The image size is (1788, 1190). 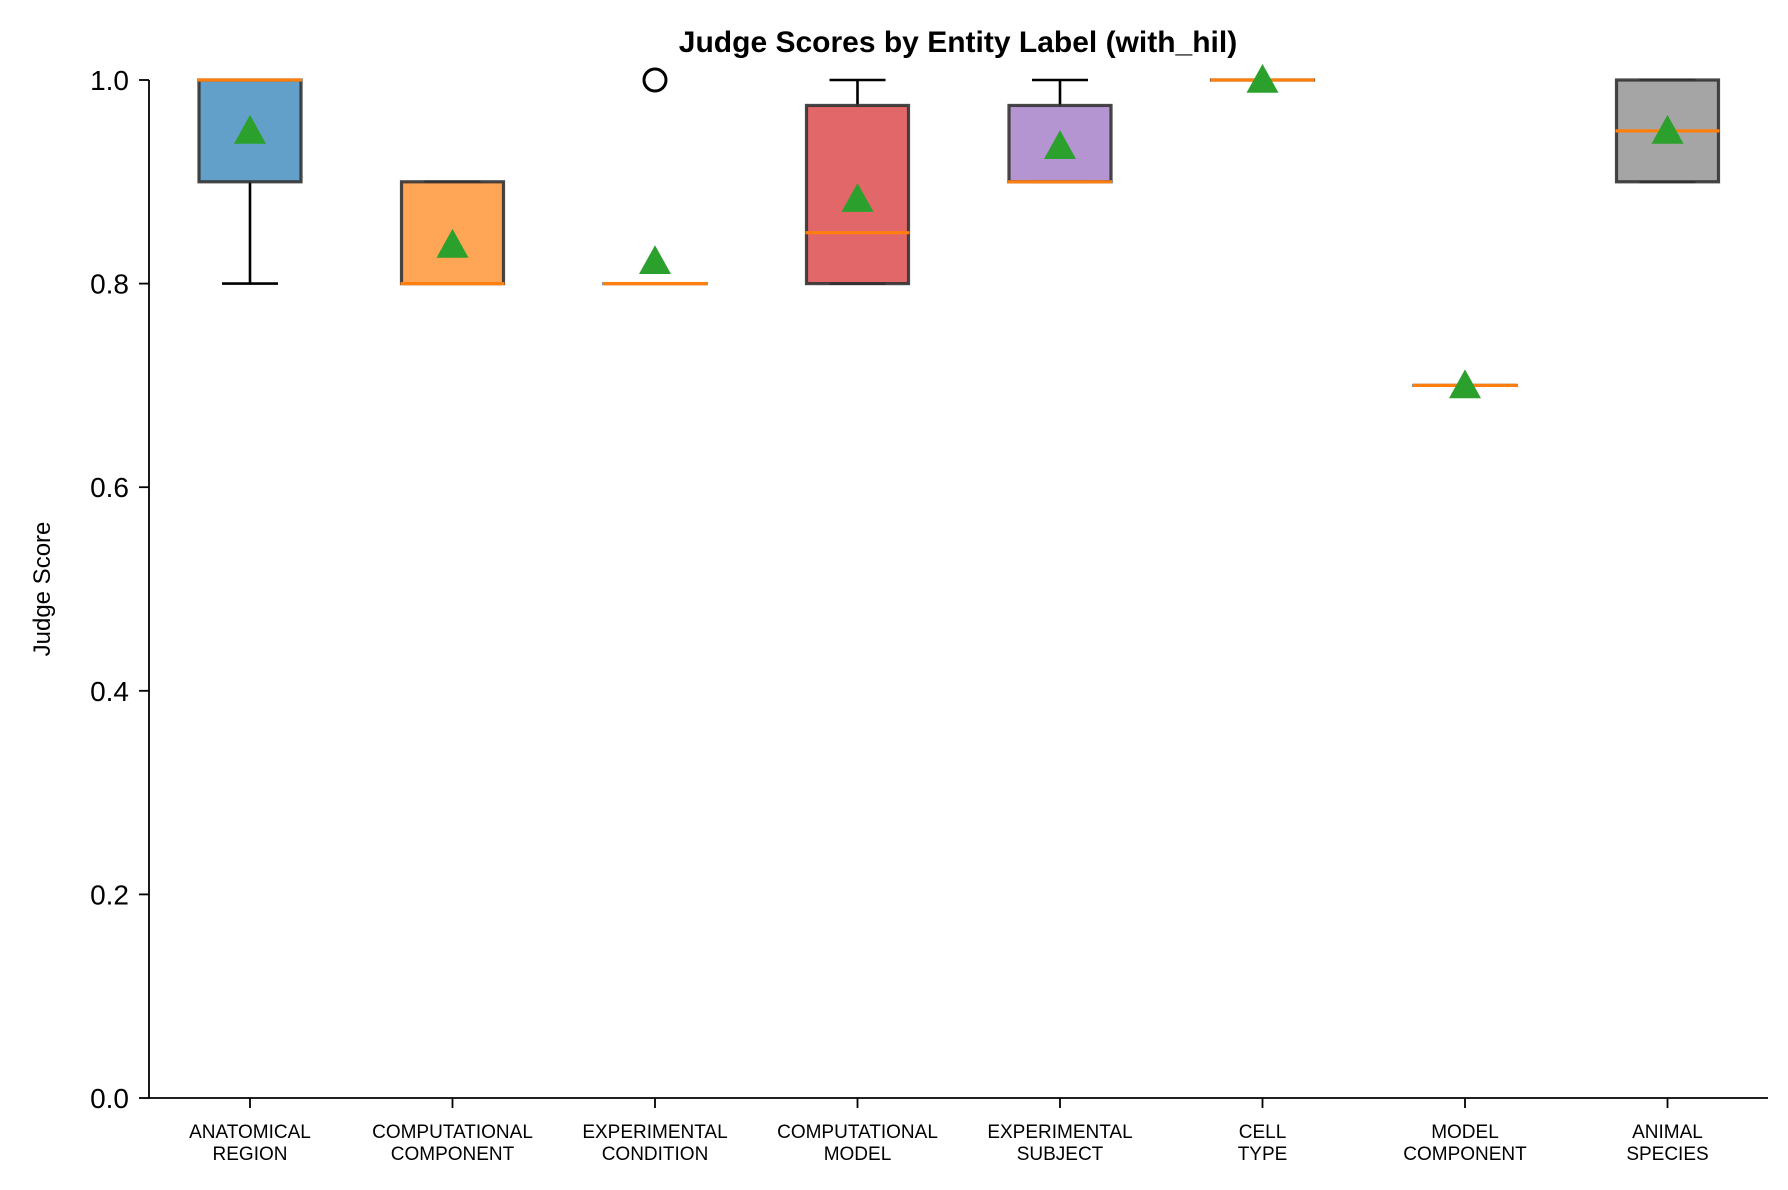 What do you see at coordinates (250, 1143) in the screenshot?
I see `x-tick-label: ANATOMICAL REGION` at bounding box center [250, 1143].